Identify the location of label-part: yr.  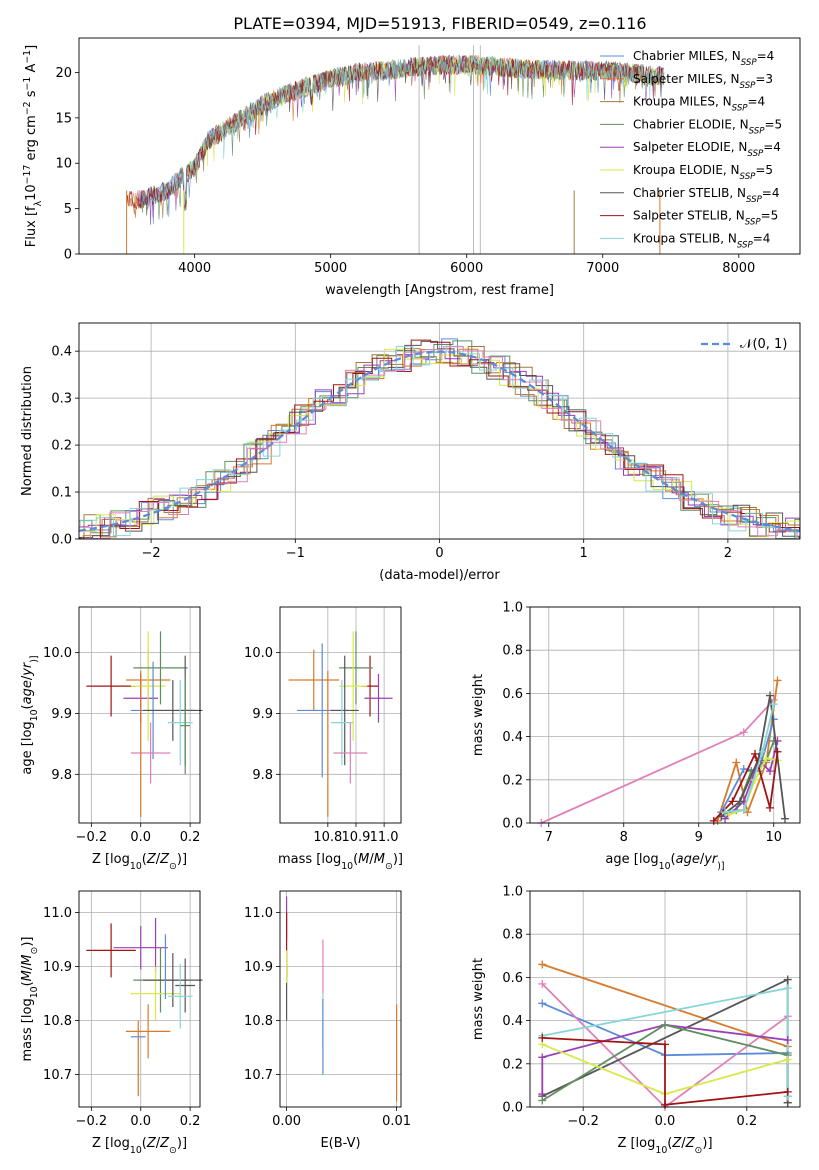
(27, 669).